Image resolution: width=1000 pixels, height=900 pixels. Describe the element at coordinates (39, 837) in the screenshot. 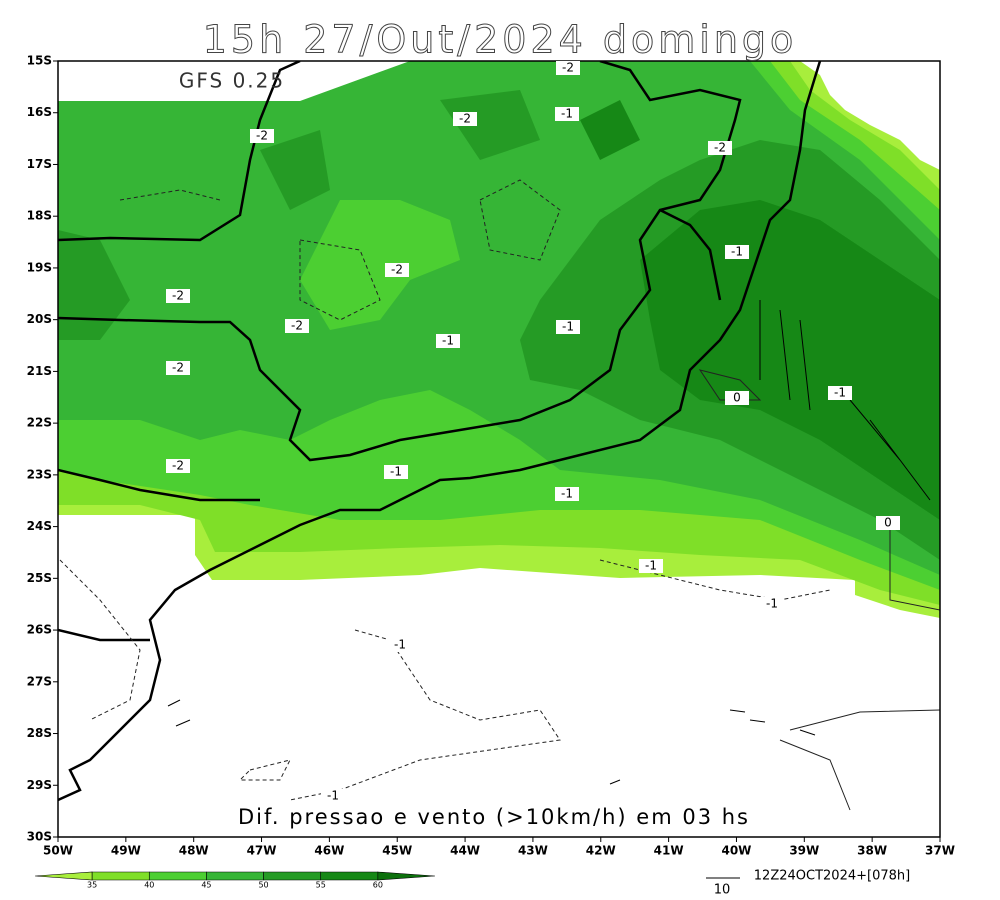

I see `lat-label: 30S` at that location.